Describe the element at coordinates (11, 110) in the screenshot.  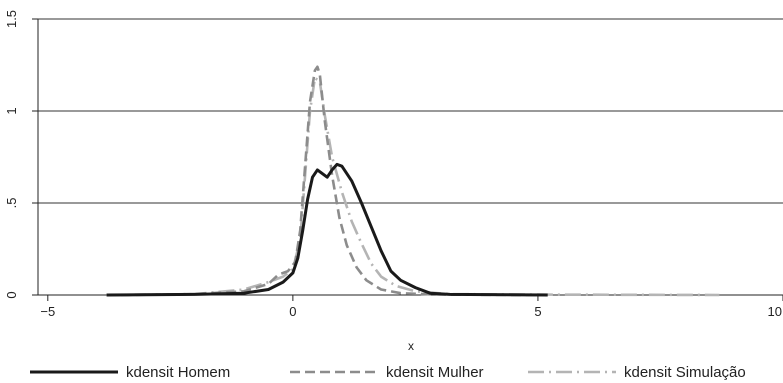
I see `y-tick-label: 1` at that location.